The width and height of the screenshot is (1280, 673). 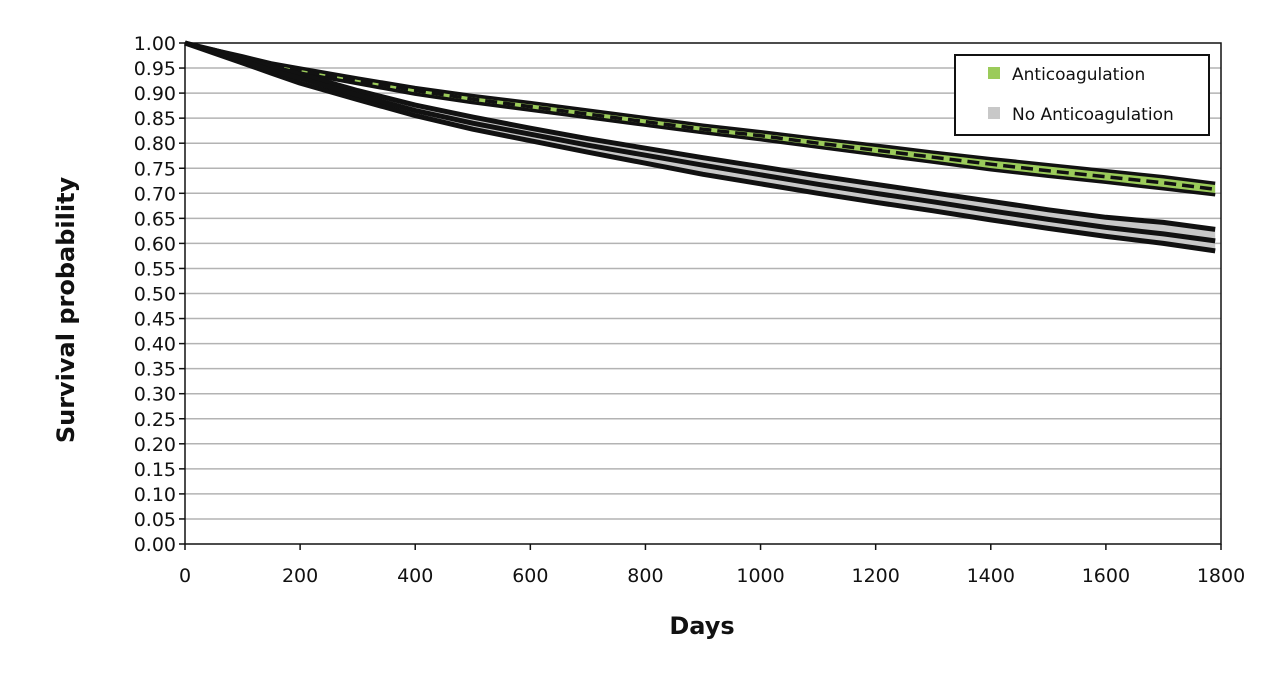 I want to click on y-tick-label: 0.40, so click(x=155, y=345).